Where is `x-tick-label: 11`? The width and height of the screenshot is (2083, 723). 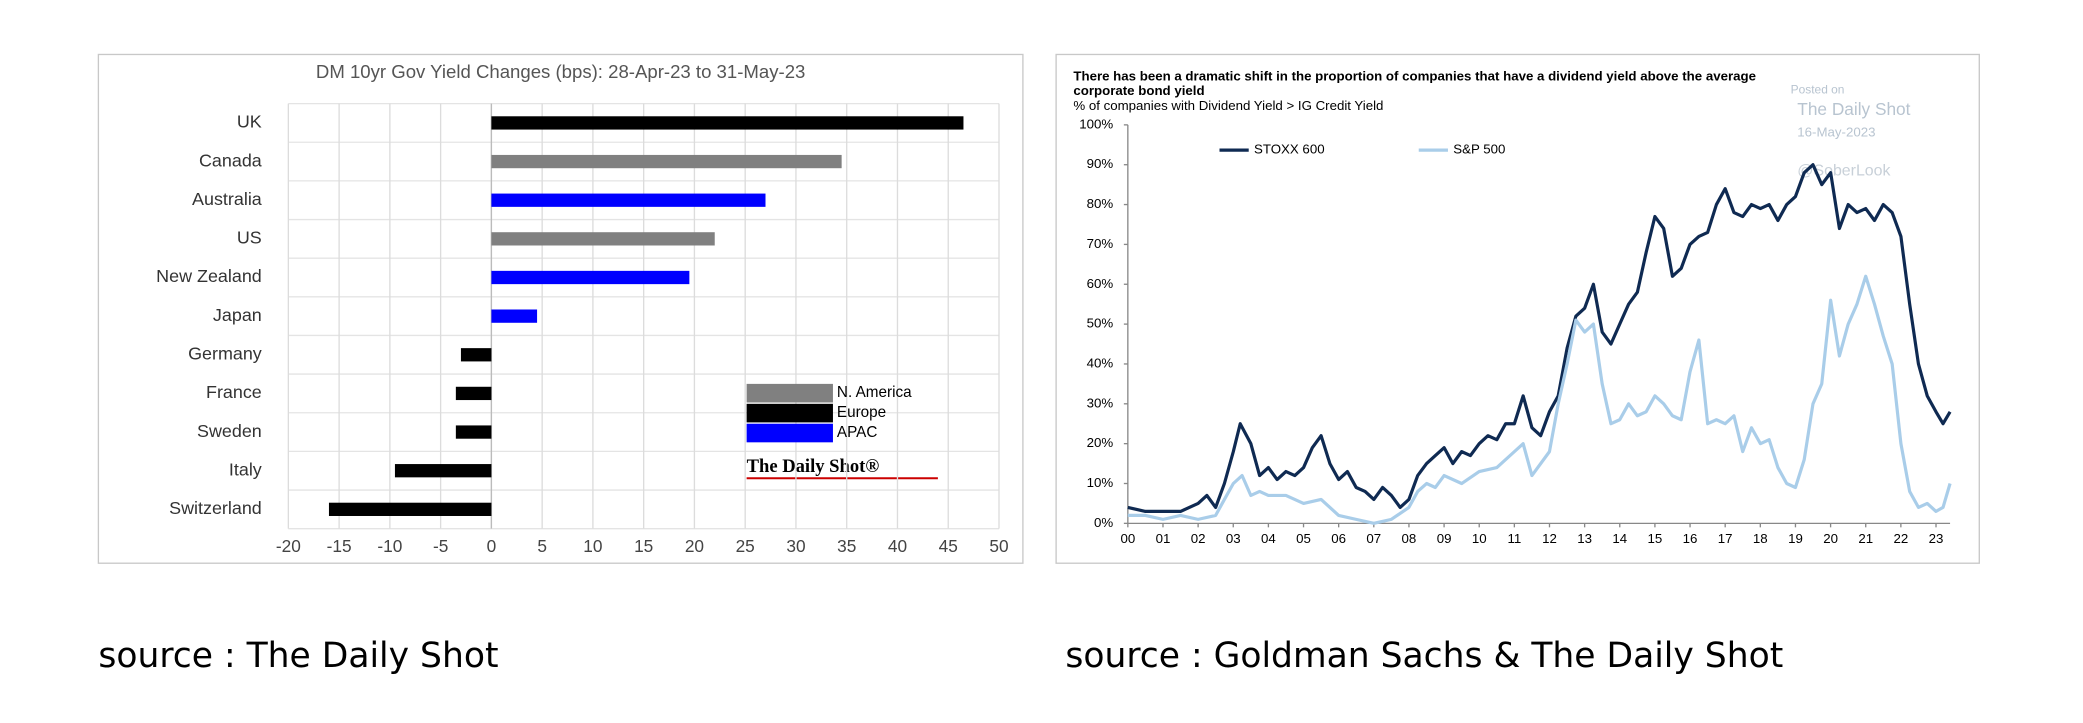
x-tick-label: 11 is located at coordinates (1514, 538).